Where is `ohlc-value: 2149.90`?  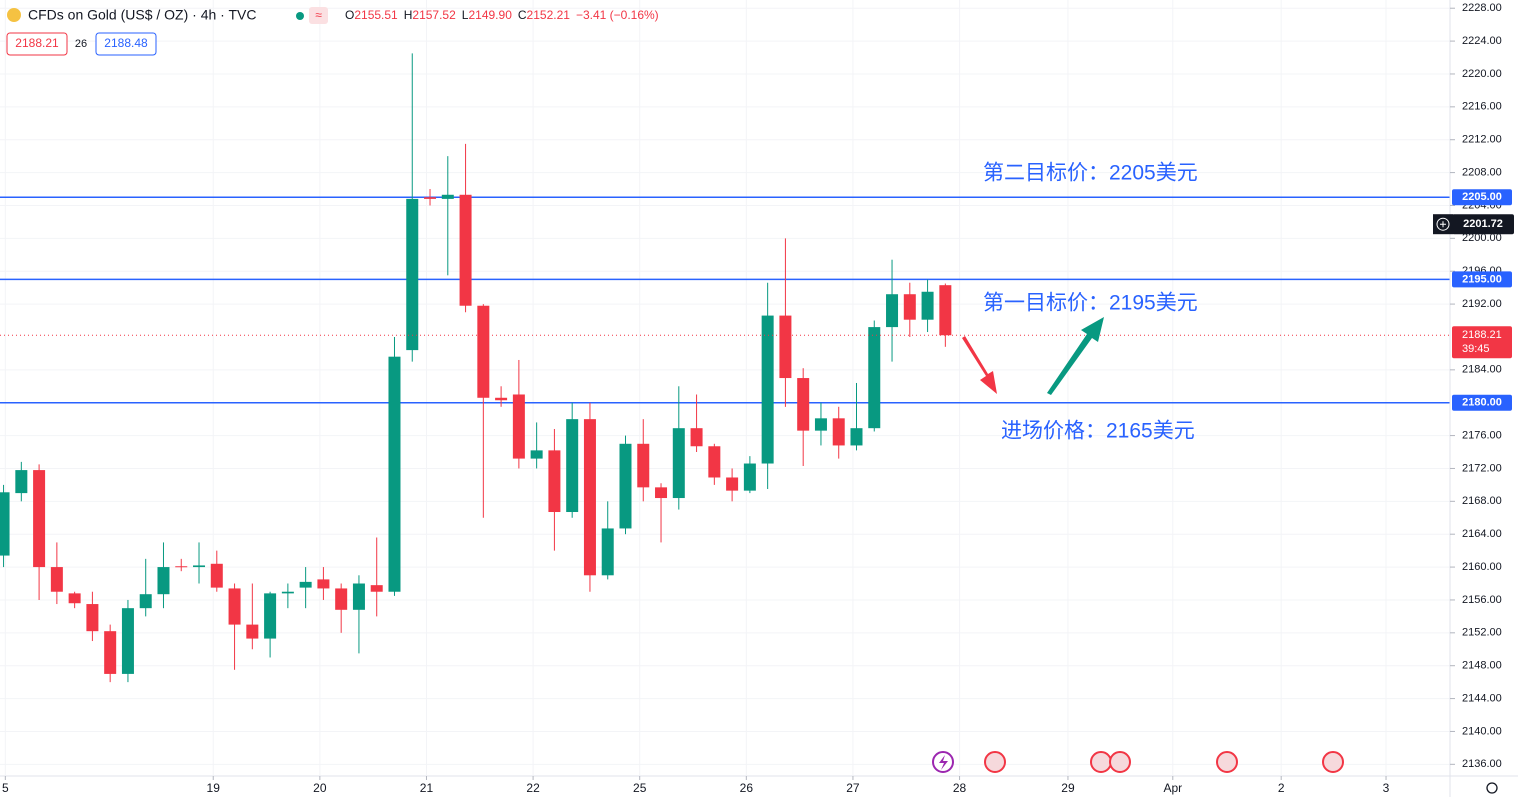 ohlc-value: 2149.90 is located at coordinates (490, 15).